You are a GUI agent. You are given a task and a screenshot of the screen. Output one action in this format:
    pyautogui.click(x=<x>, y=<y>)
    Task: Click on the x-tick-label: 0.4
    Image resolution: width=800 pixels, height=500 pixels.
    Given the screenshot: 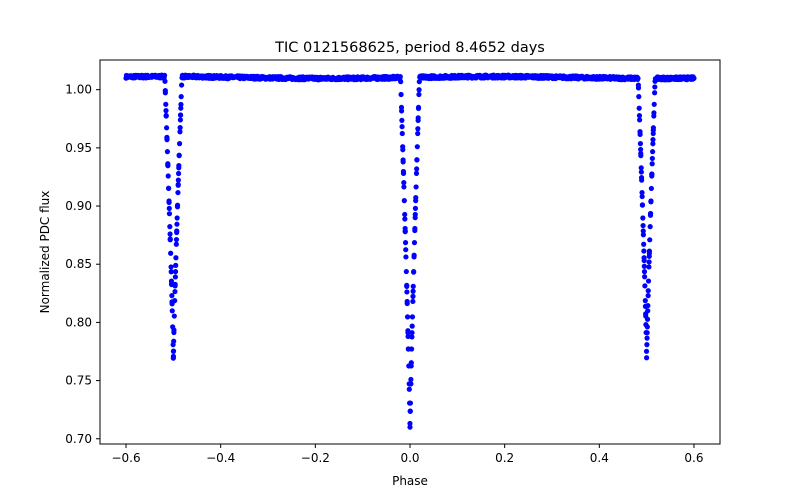 What is the action you would take?
    pyautogui.click(x=599, y=458)
    